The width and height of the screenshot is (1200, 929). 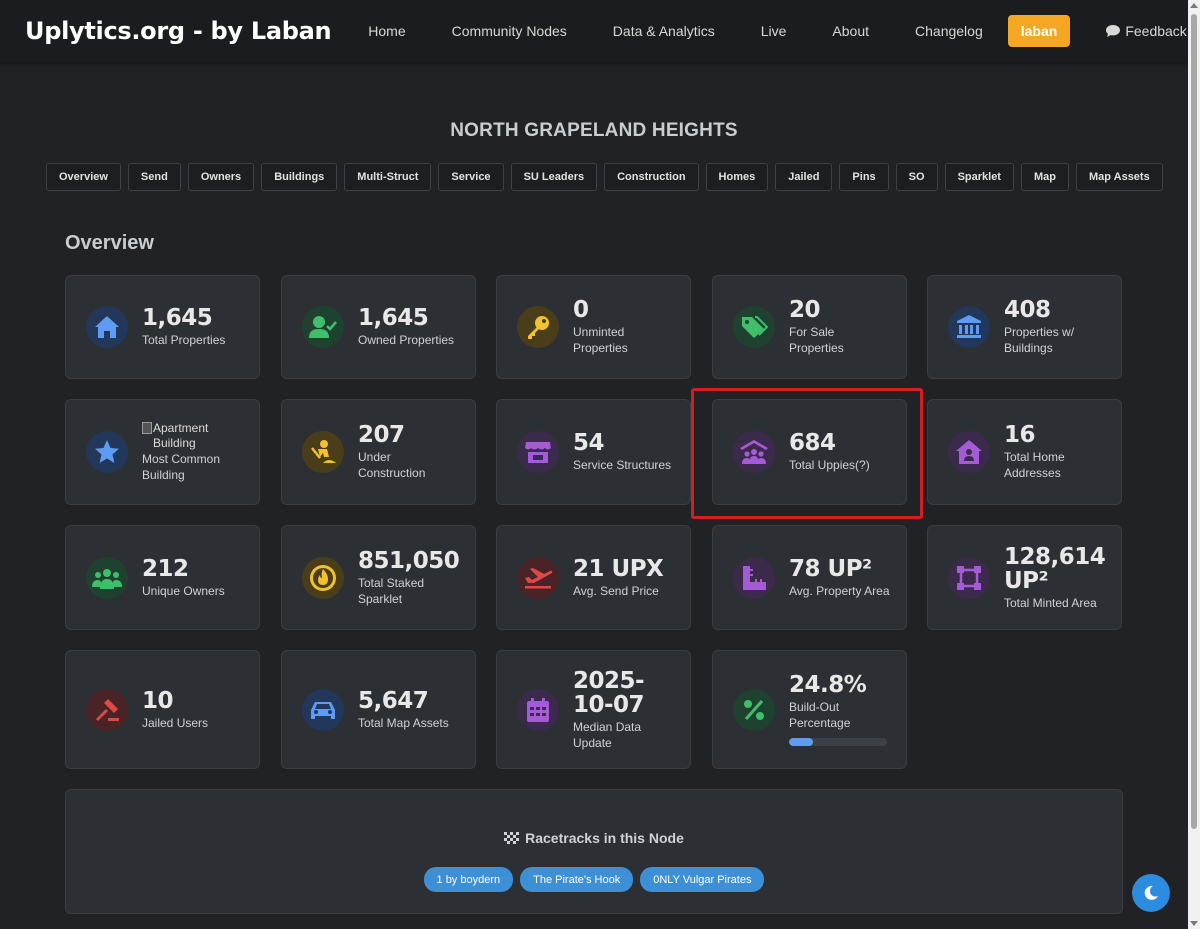 I want to click on stat-value: 128,614 UP², so click(x=1055, y=568).